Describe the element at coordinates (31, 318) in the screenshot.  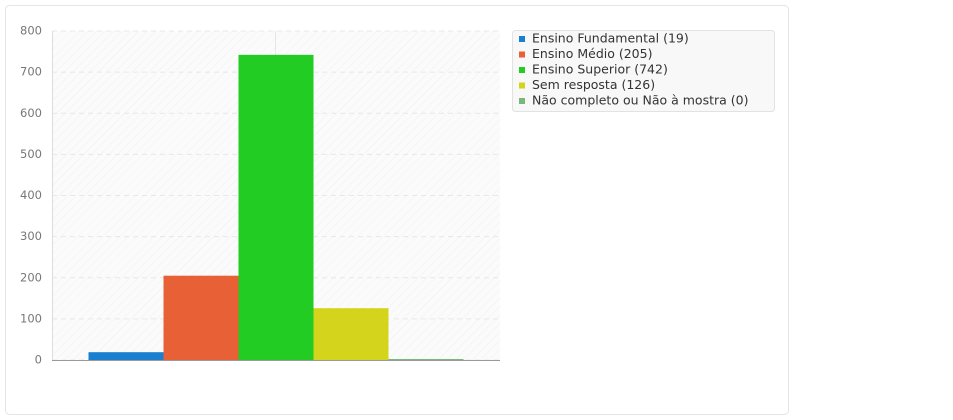
I see `y-tick-label: 100` at that location.